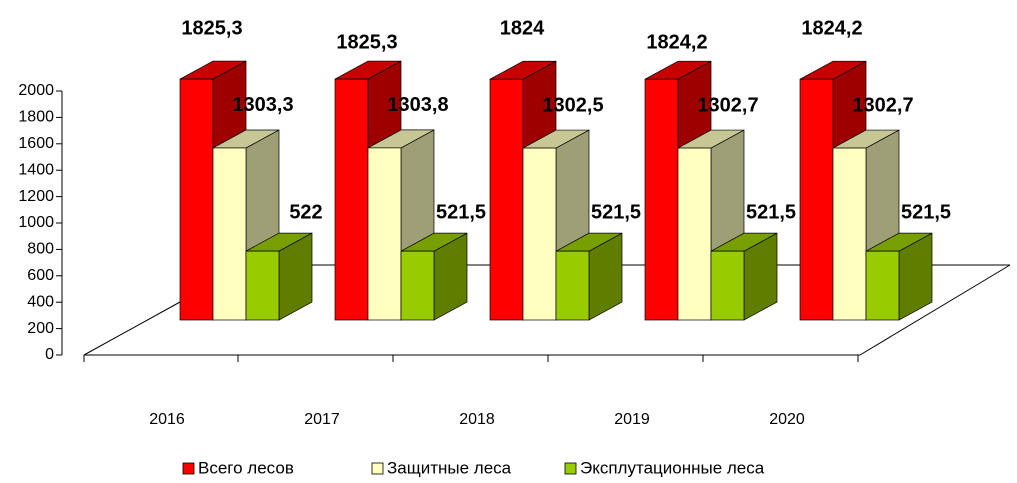  Describe the element at coordinates (522, 29) in the screenshot. I see `value-label: 1824` at that location.